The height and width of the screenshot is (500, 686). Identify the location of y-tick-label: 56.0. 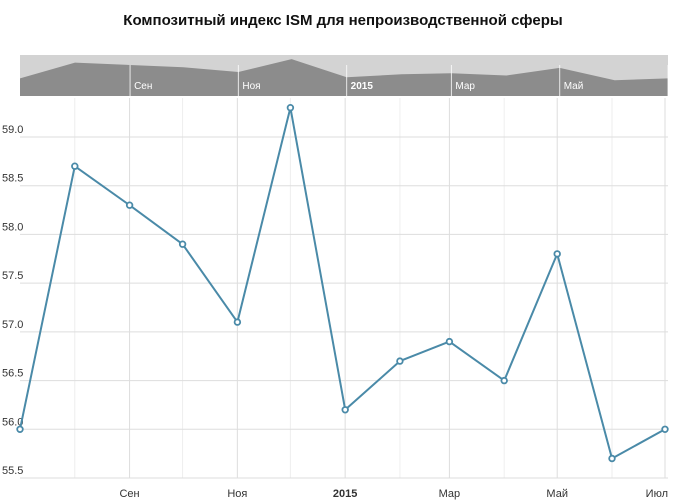
(12, 422).